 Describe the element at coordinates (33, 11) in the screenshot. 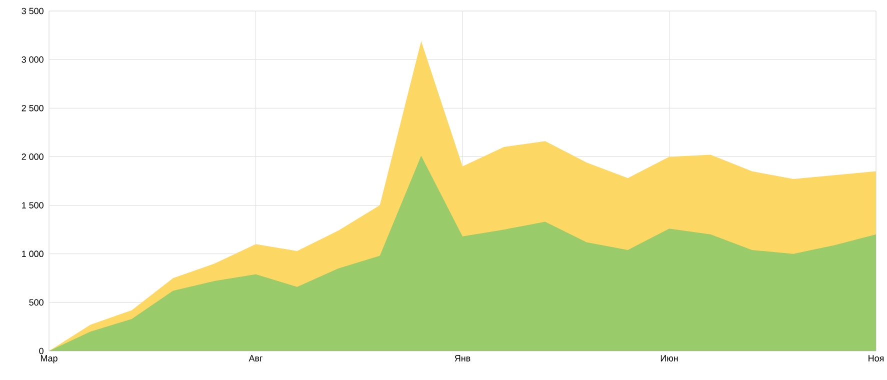

I see `y-tick-label: 3 500` at that location.